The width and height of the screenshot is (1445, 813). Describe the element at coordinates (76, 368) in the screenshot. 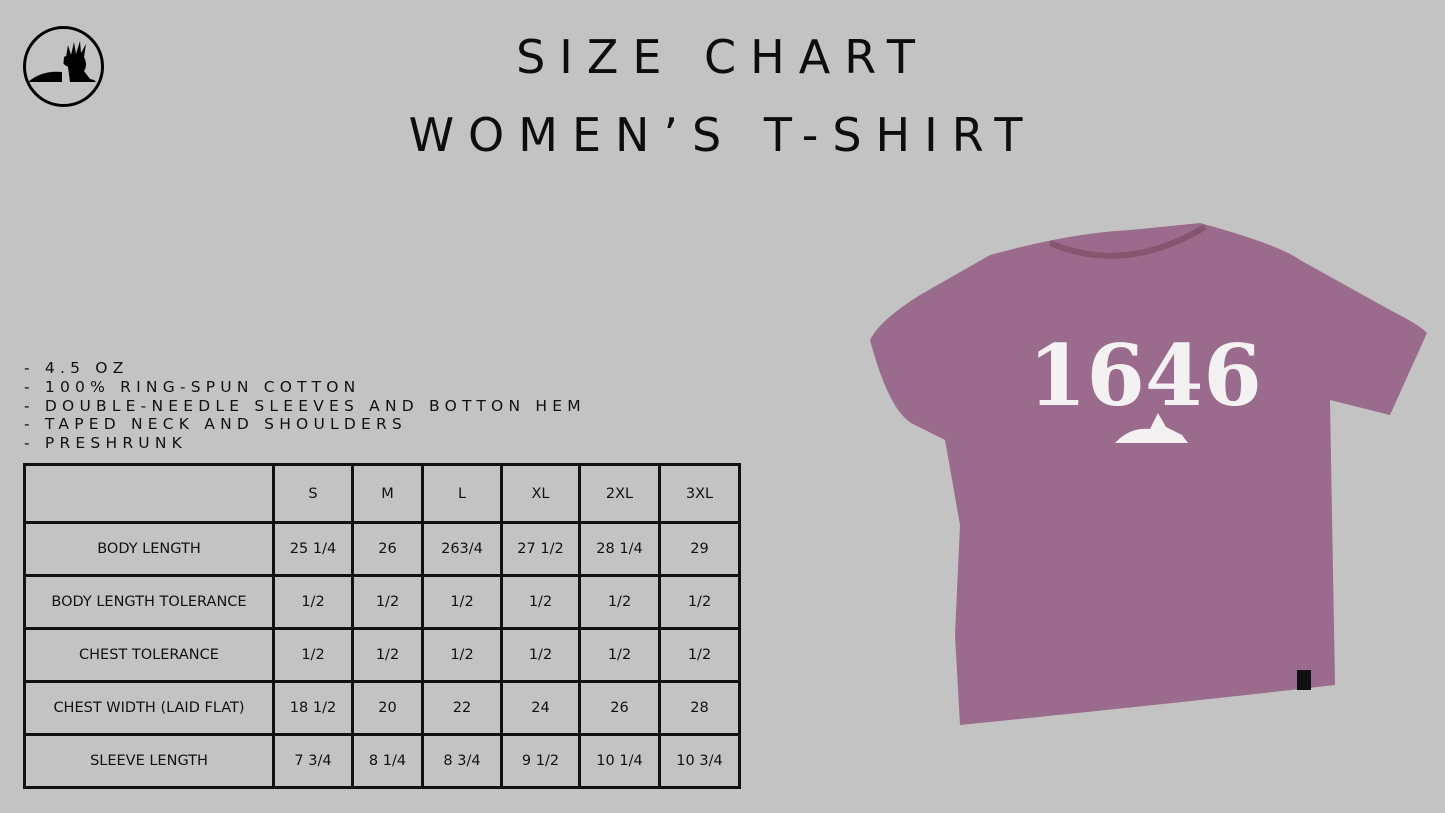

I see `feature-item: - 4.5 OZ` at that location.